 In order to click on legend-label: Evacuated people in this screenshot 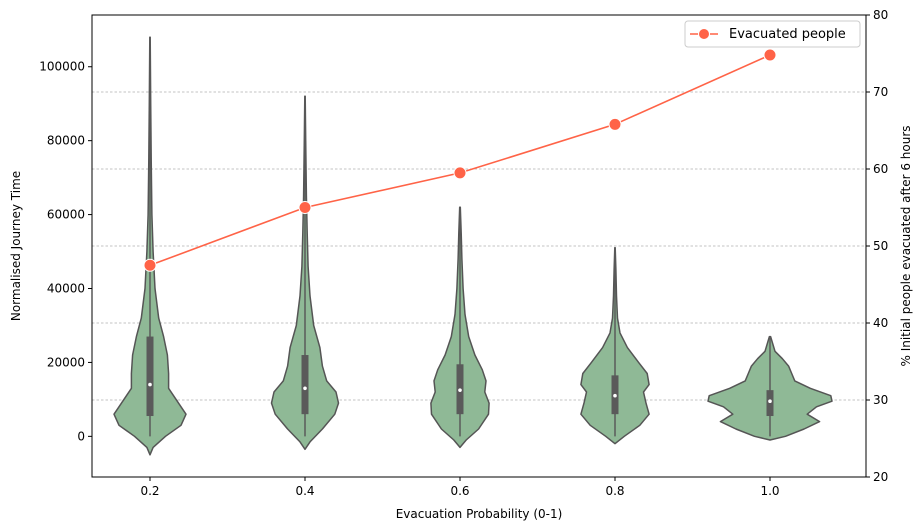, I will do `click(787, 34)`.